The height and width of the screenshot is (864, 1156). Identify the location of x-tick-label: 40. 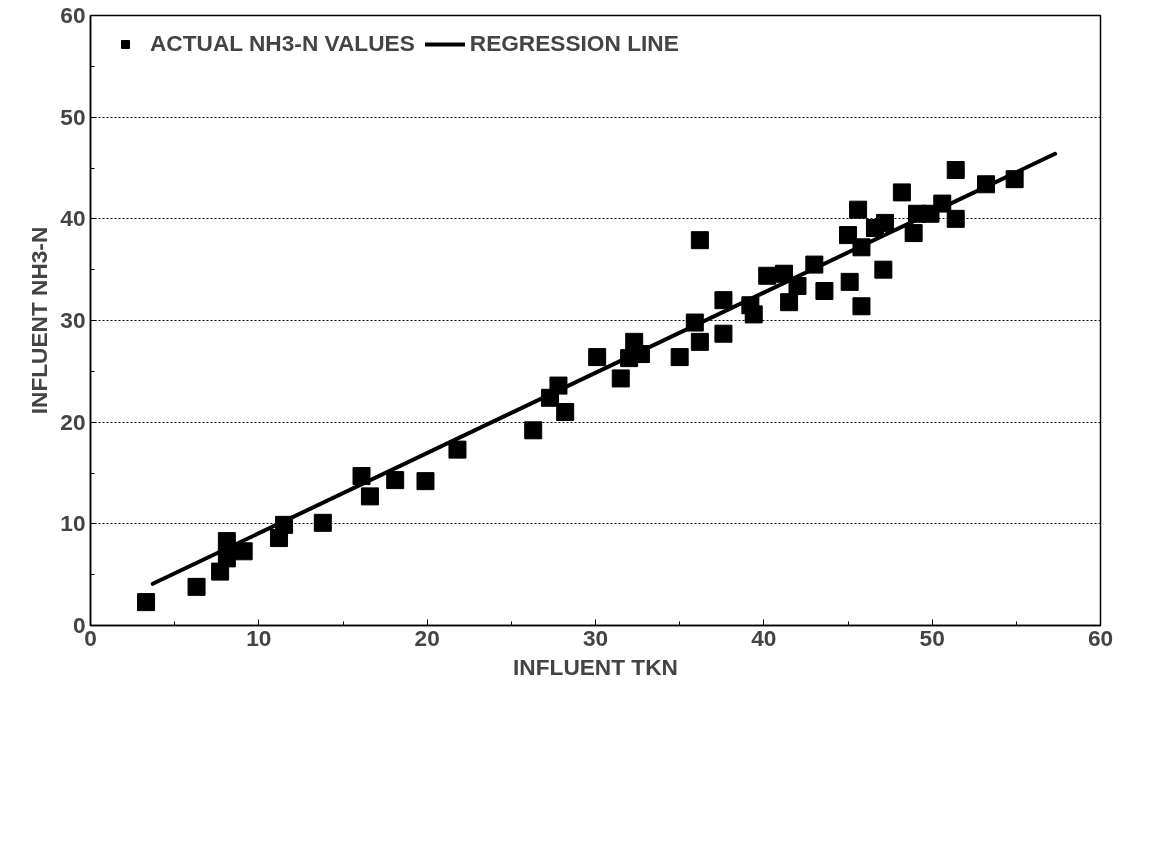
(764, 637).